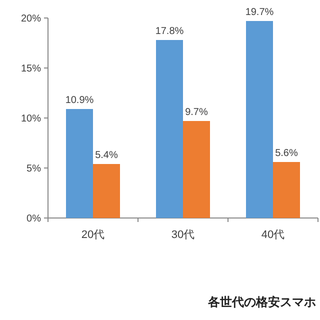  I want to click on x-tick-label: 40代, so click(273, 235).